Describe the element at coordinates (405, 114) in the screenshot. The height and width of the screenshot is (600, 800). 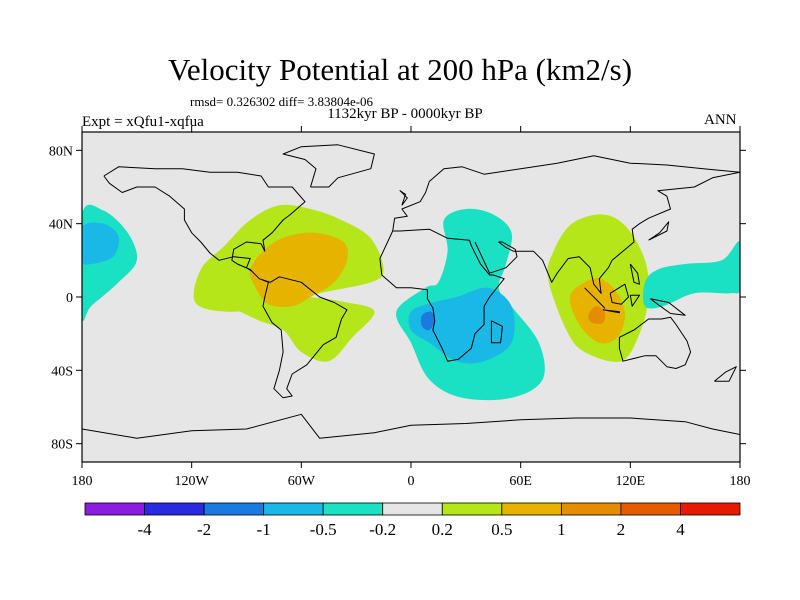
I see `period-label: 1132kyr BP - 0000kyr BP` at that location.